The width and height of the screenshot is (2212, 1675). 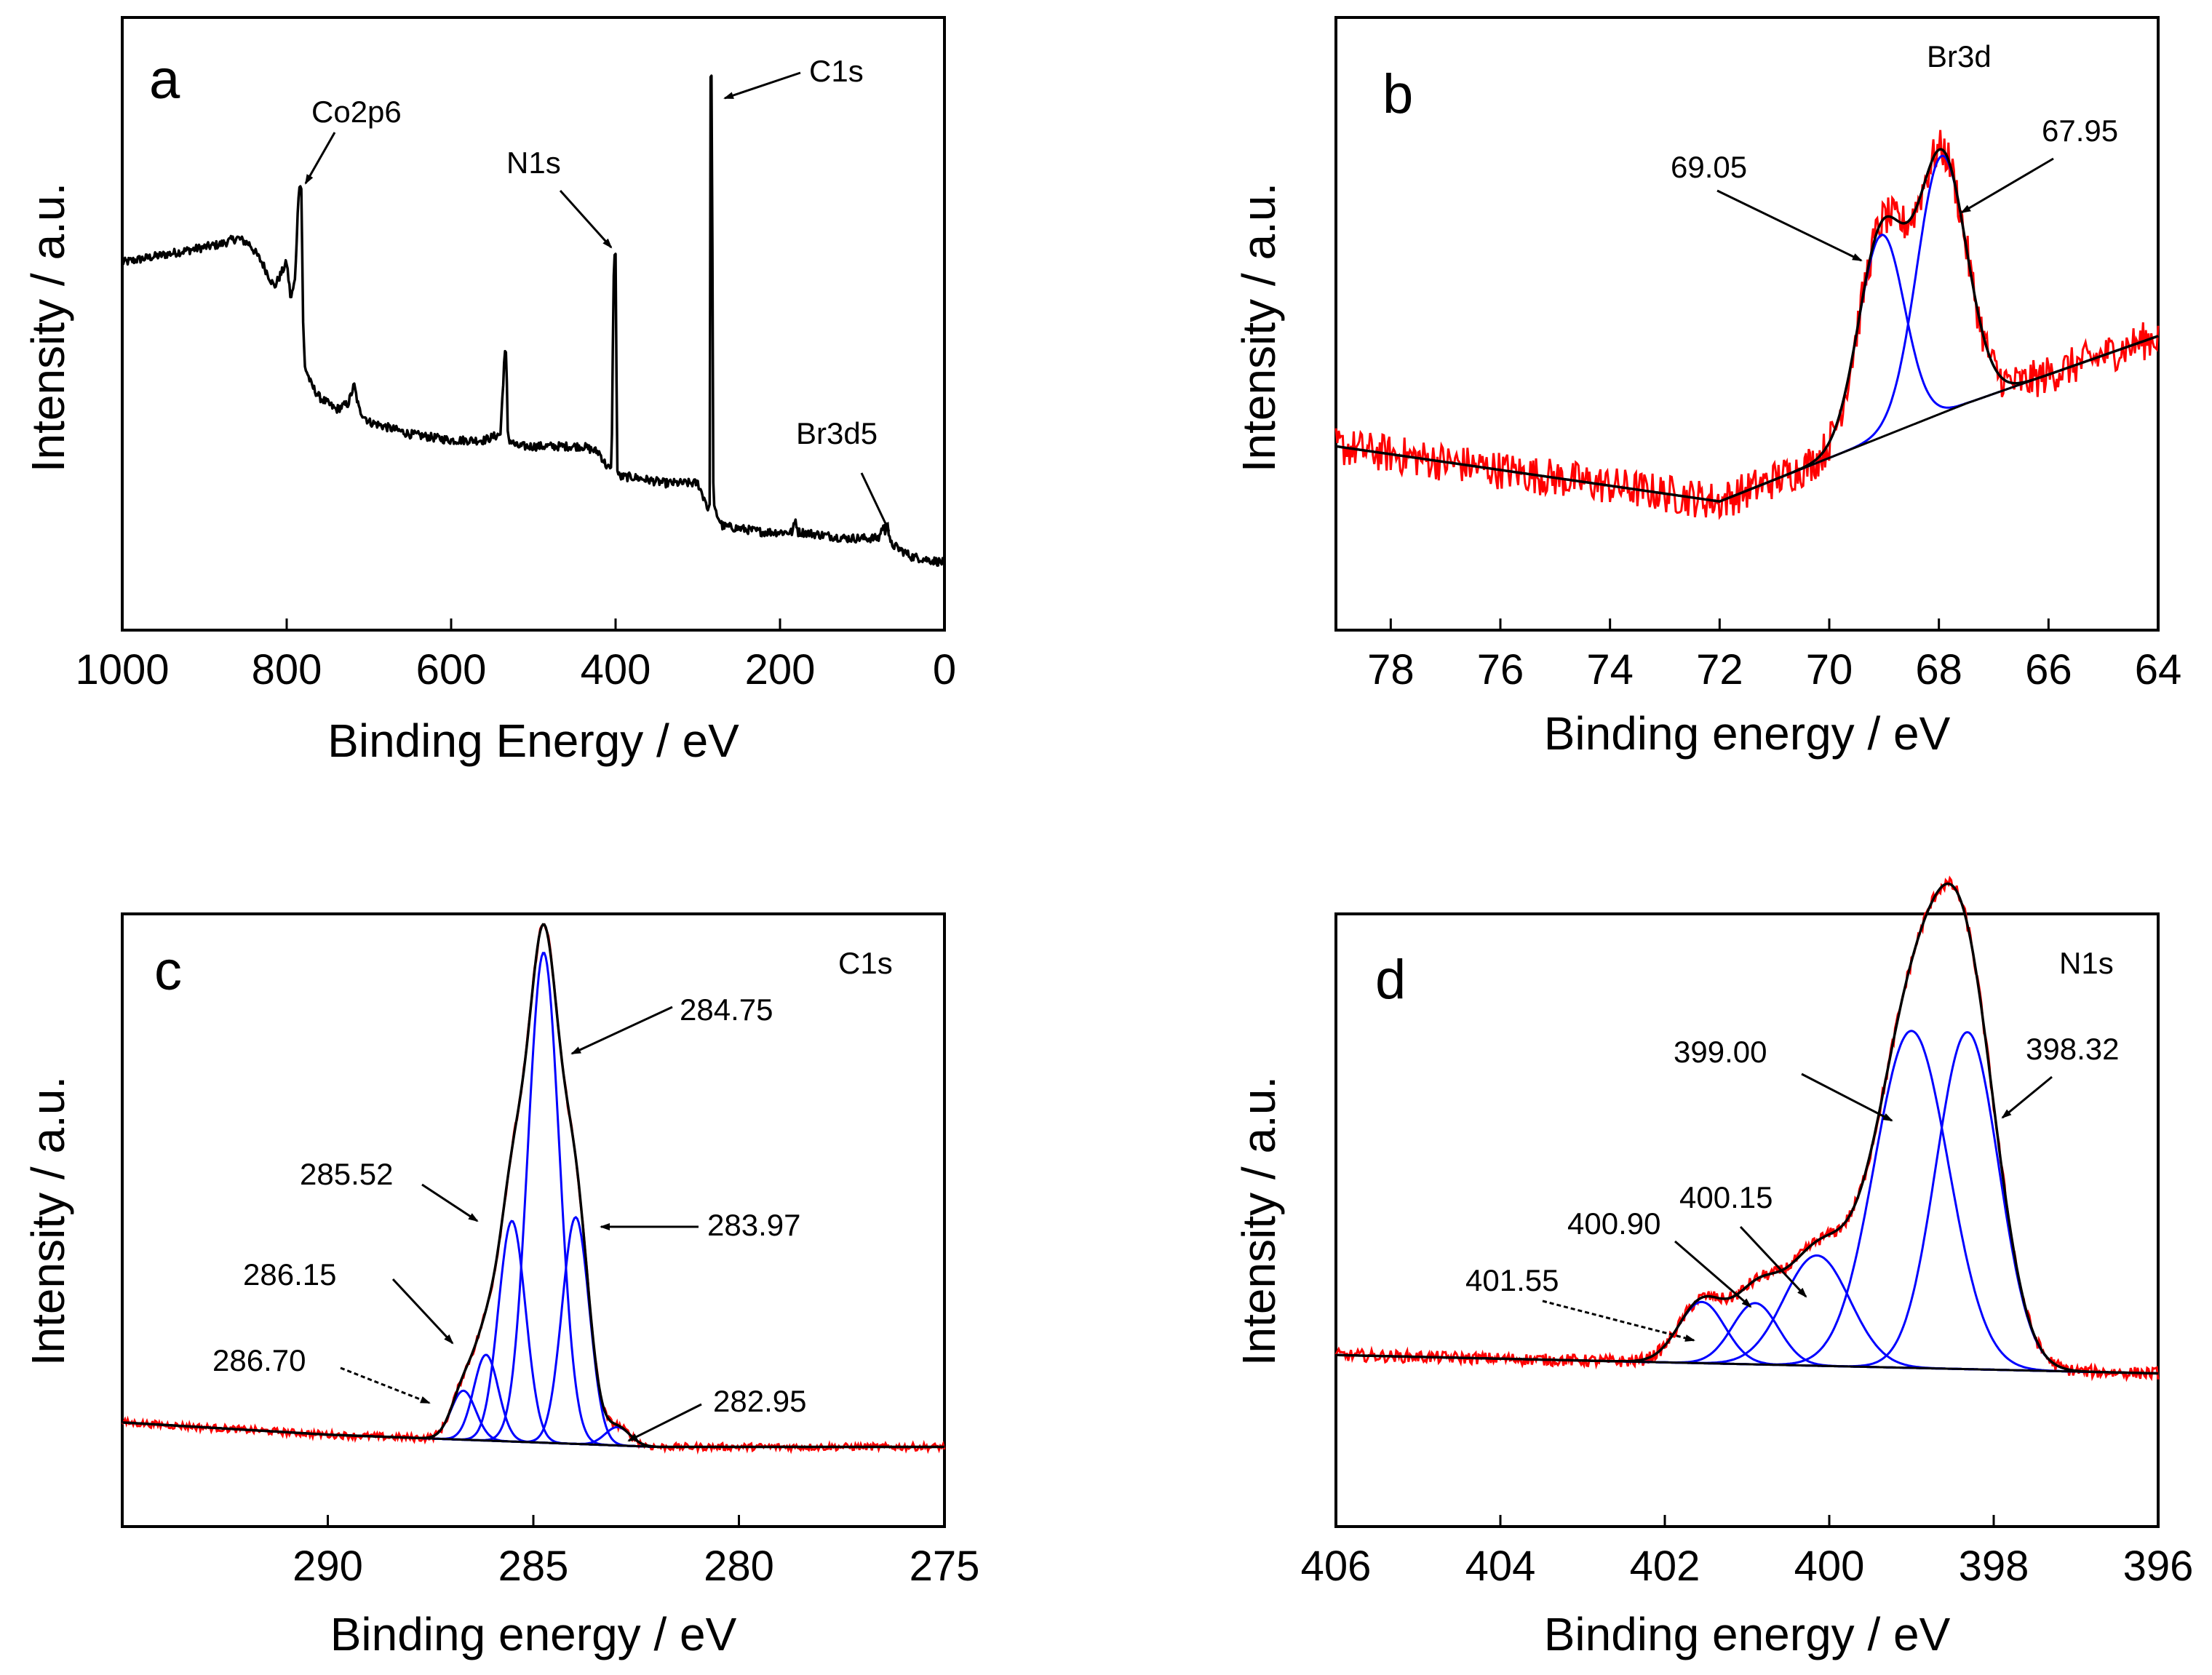 What do you see at coordinates (533, 1189) in the screenshot?
I see `panel-c-series` at bounding box center [533, 1189].